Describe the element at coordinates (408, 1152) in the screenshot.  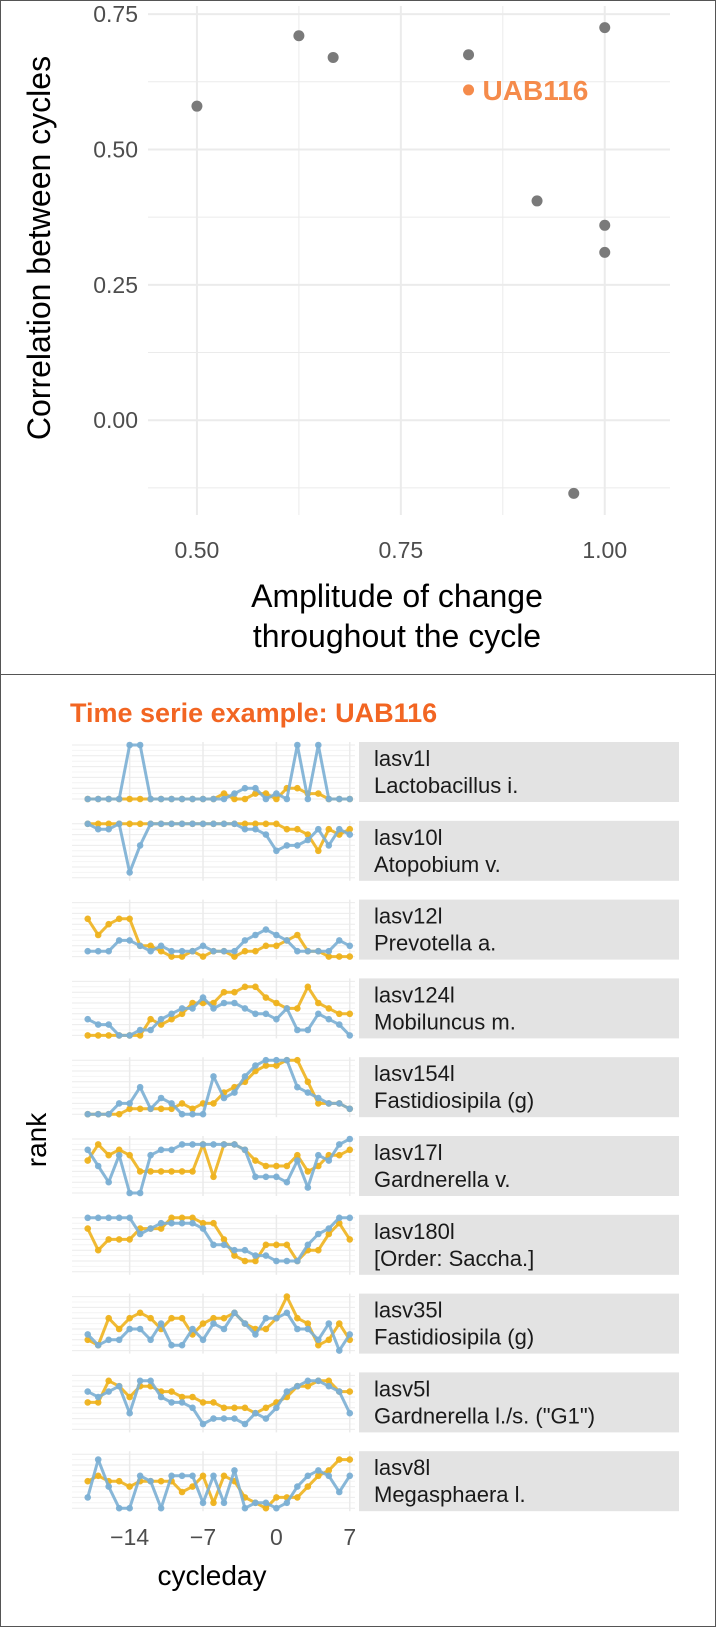
I see `facet-asv-label: lasv17l` at that location.